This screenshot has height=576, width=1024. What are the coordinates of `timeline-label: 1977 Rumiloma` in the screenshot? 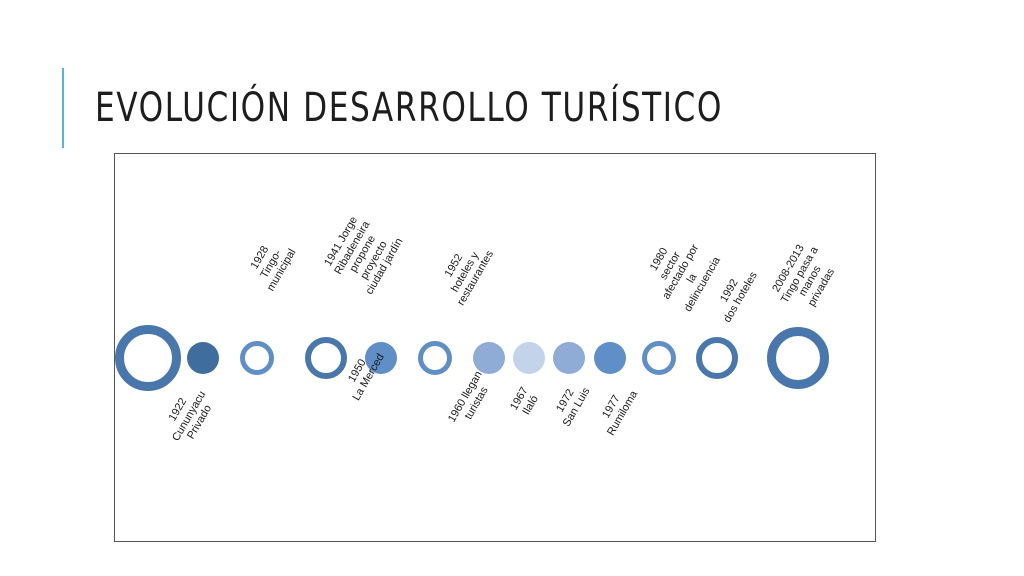 It's located at (617, 410).